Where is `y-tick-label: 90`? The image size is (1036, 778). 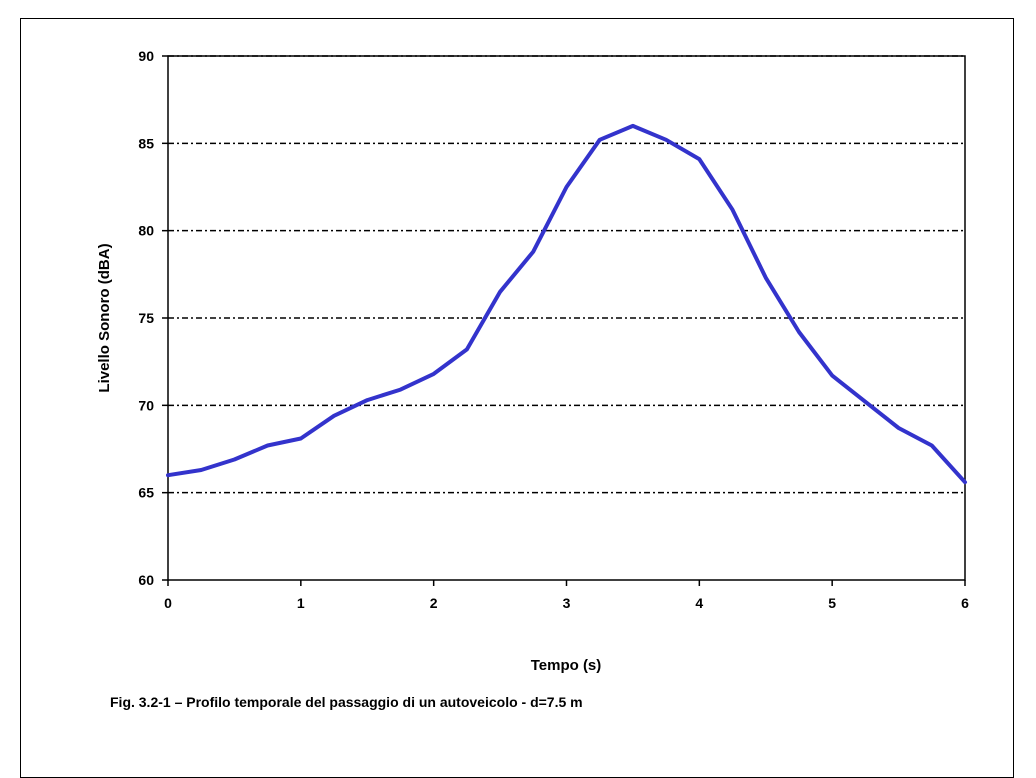
y-tick-label: 90 is located at coordinates (146, 56).